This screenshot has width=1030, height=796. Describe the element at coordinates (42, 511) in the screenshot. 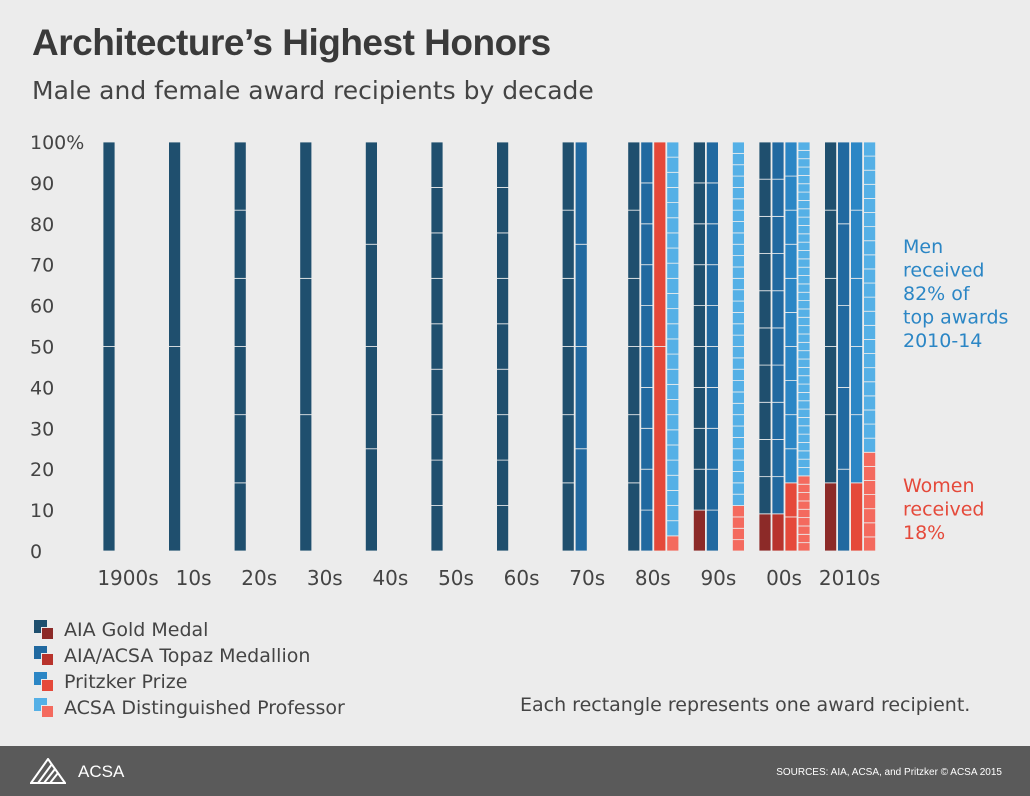

I see `y-tick-label: 10` at that location.